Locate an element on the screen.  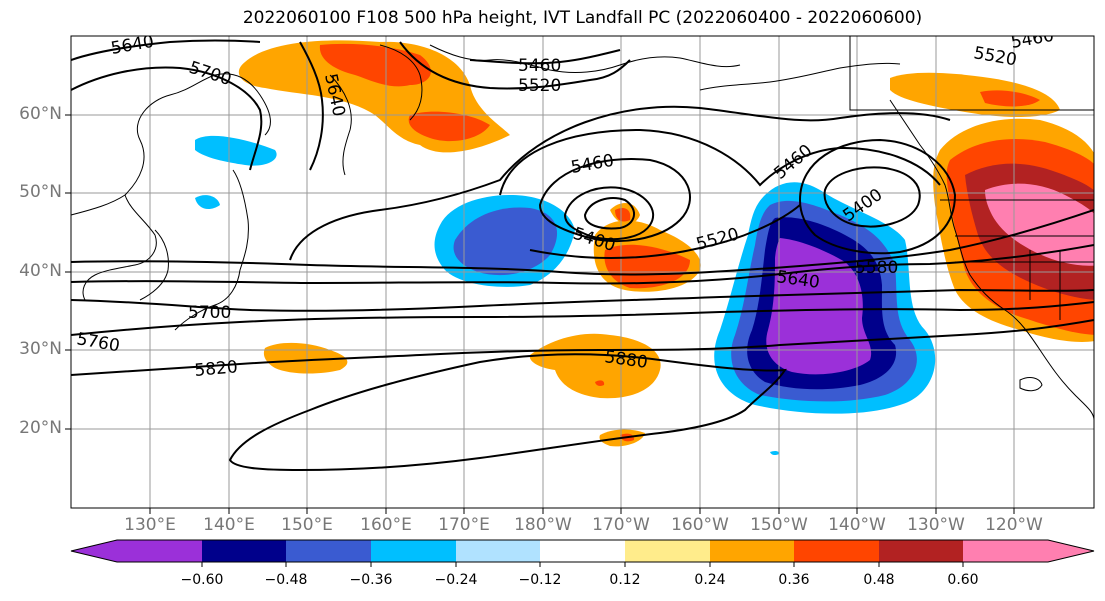
colorbar-tick-label: 0.12 is located at coordinates (625, 580).